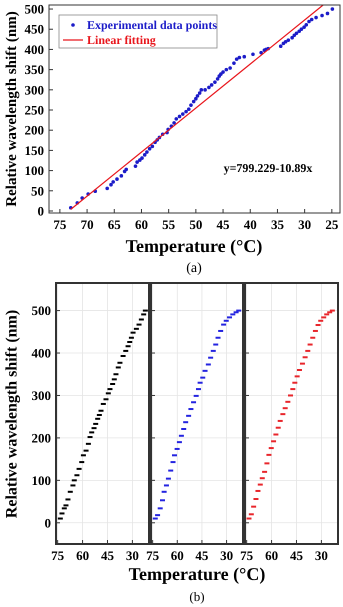  What do you see at coordinates (115, 224) in the screenshot?
I see `x-tick-label: 65` at bounding box center [115, 224].